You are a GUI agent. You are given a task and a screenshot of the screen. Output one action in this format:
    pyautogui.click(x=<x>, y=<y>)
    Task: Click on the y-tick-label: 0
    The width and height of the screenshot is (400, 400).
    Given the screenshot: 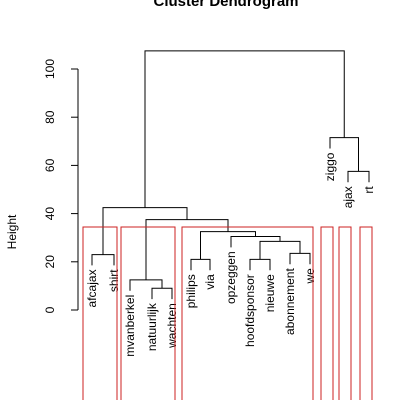 What is the action you would take?
    pyautogui.click(x=50, y=309)
    